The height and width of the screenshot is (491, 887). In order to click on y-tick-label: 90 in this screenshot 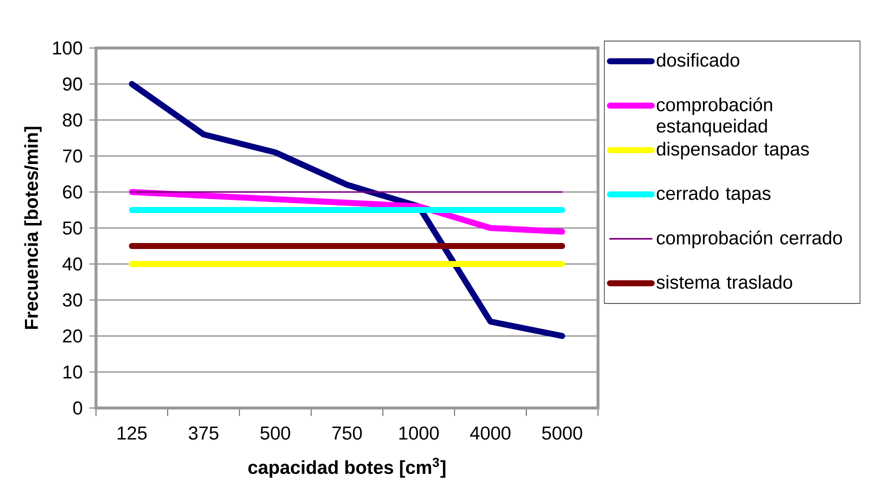, I will do `click(72, 84)`.